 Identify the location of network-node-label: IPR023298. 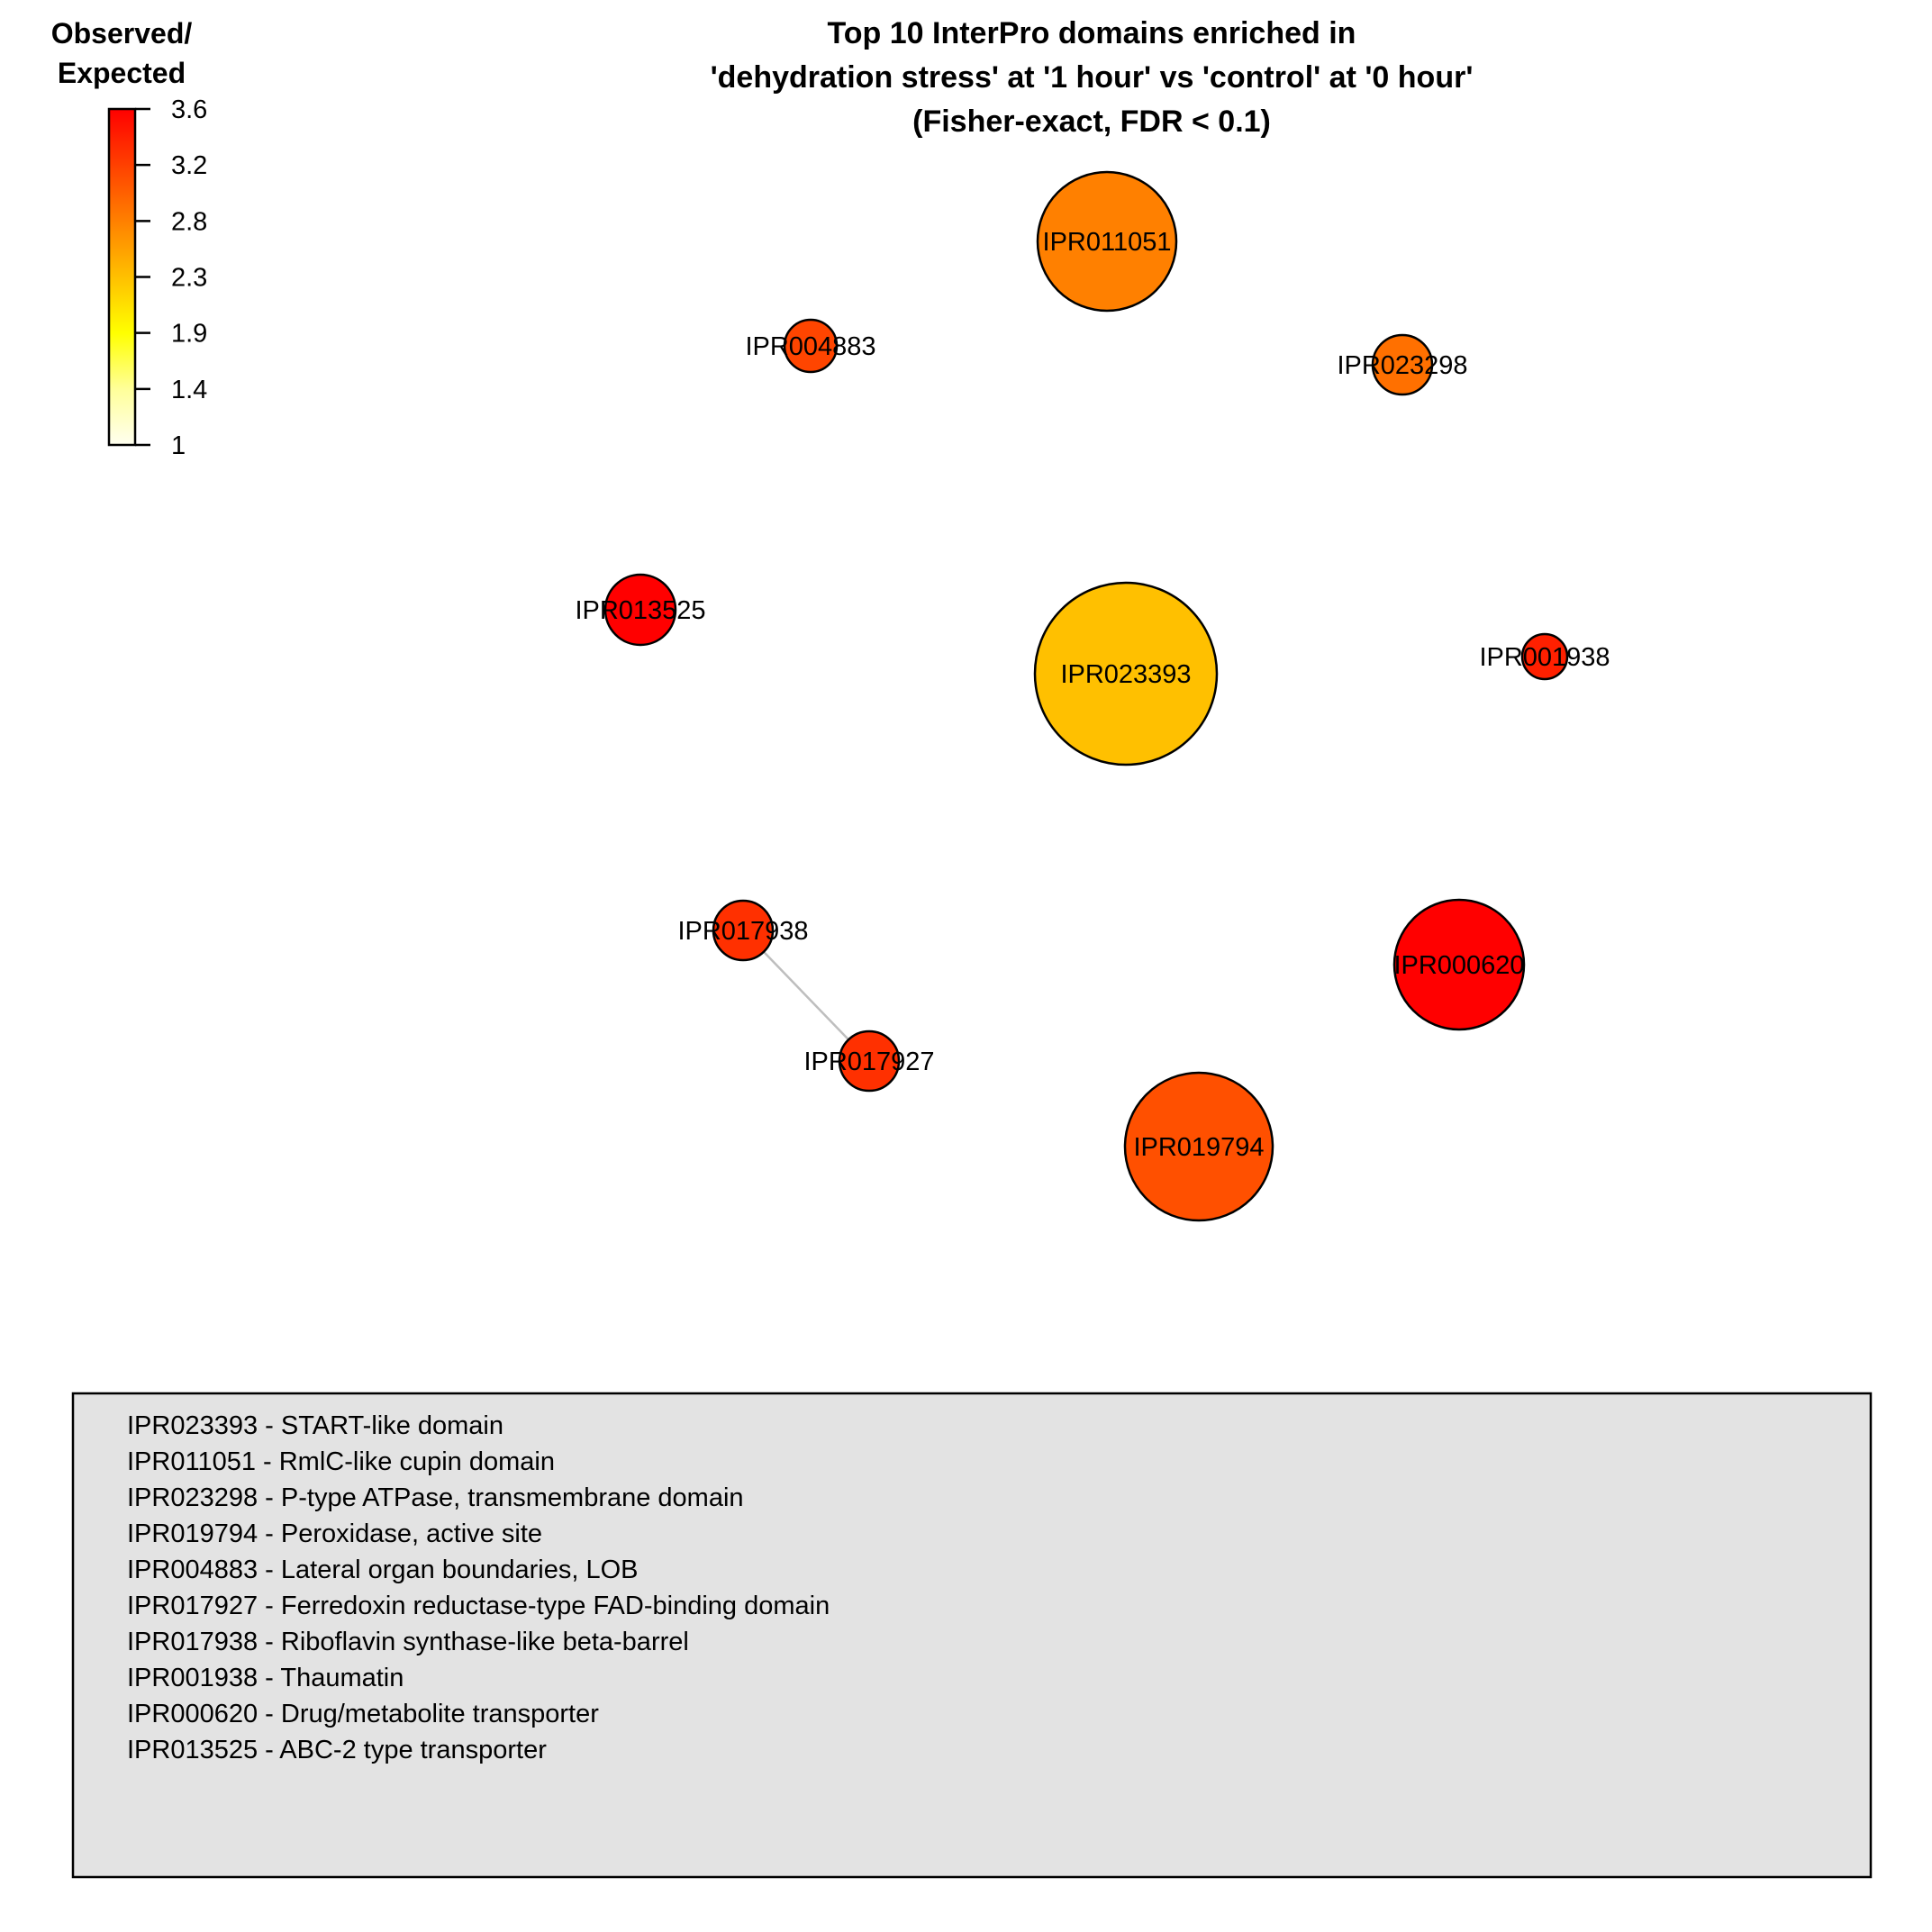
(1402, 365).